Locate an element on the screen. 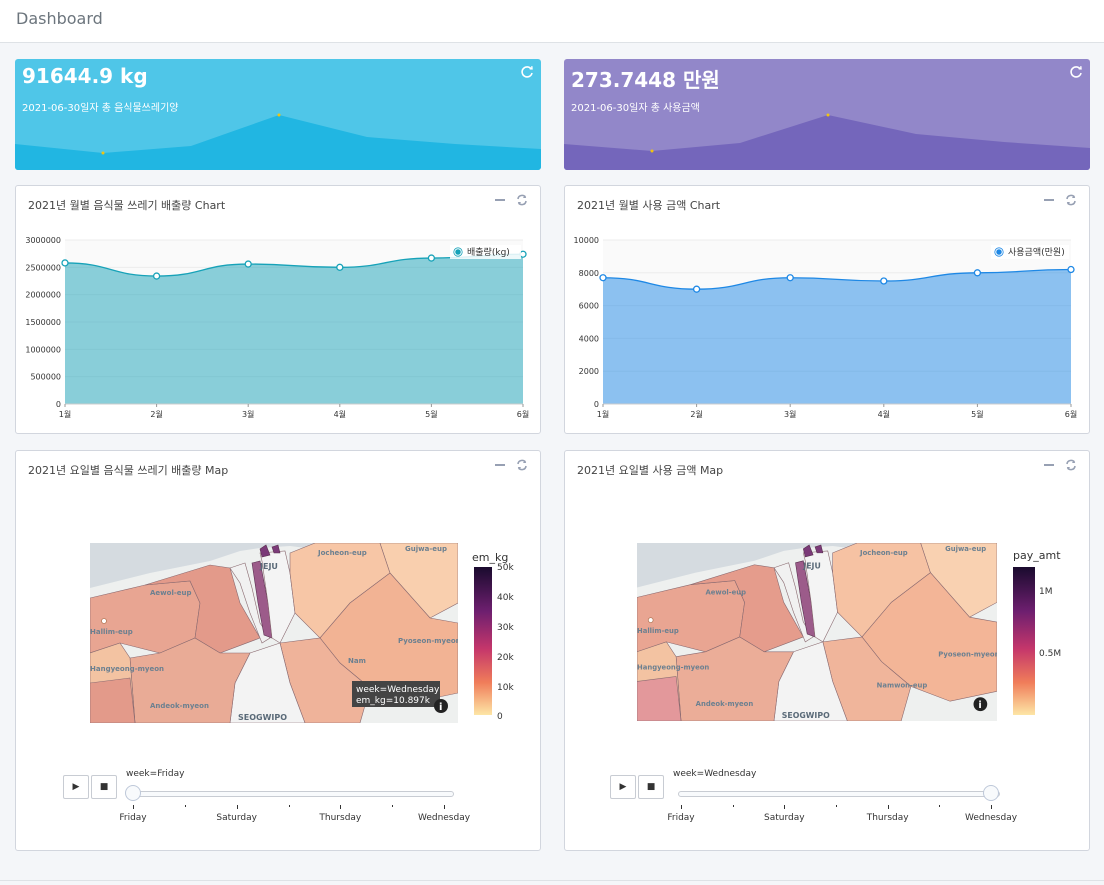  y-tick-label: 10000 is located at coordinates (586, 240).